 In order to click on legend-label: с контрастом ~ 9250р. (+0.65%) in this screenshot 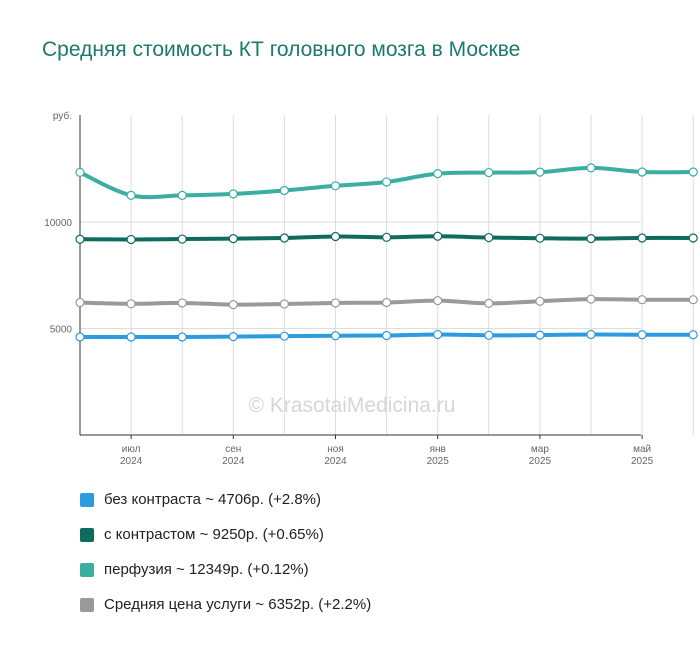, I will do `click(214, 534)`.